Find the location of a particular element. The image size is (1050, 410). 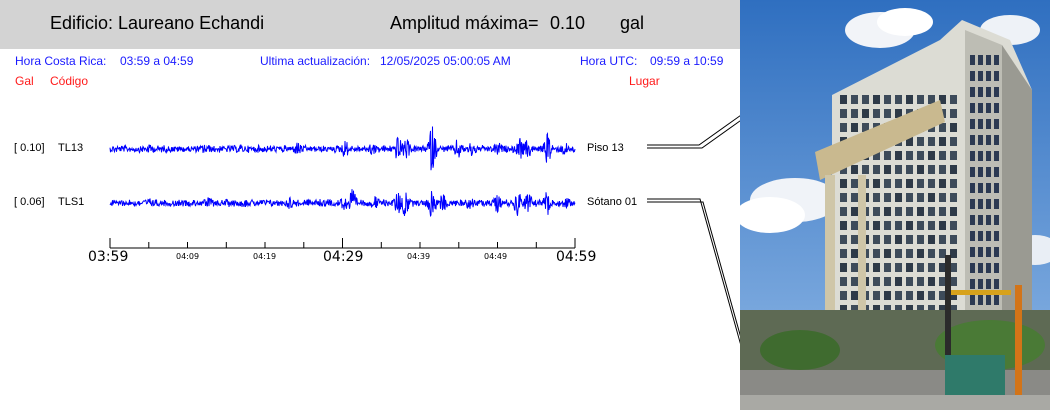

time-axis-ticks is located at coordinates (342, 243).